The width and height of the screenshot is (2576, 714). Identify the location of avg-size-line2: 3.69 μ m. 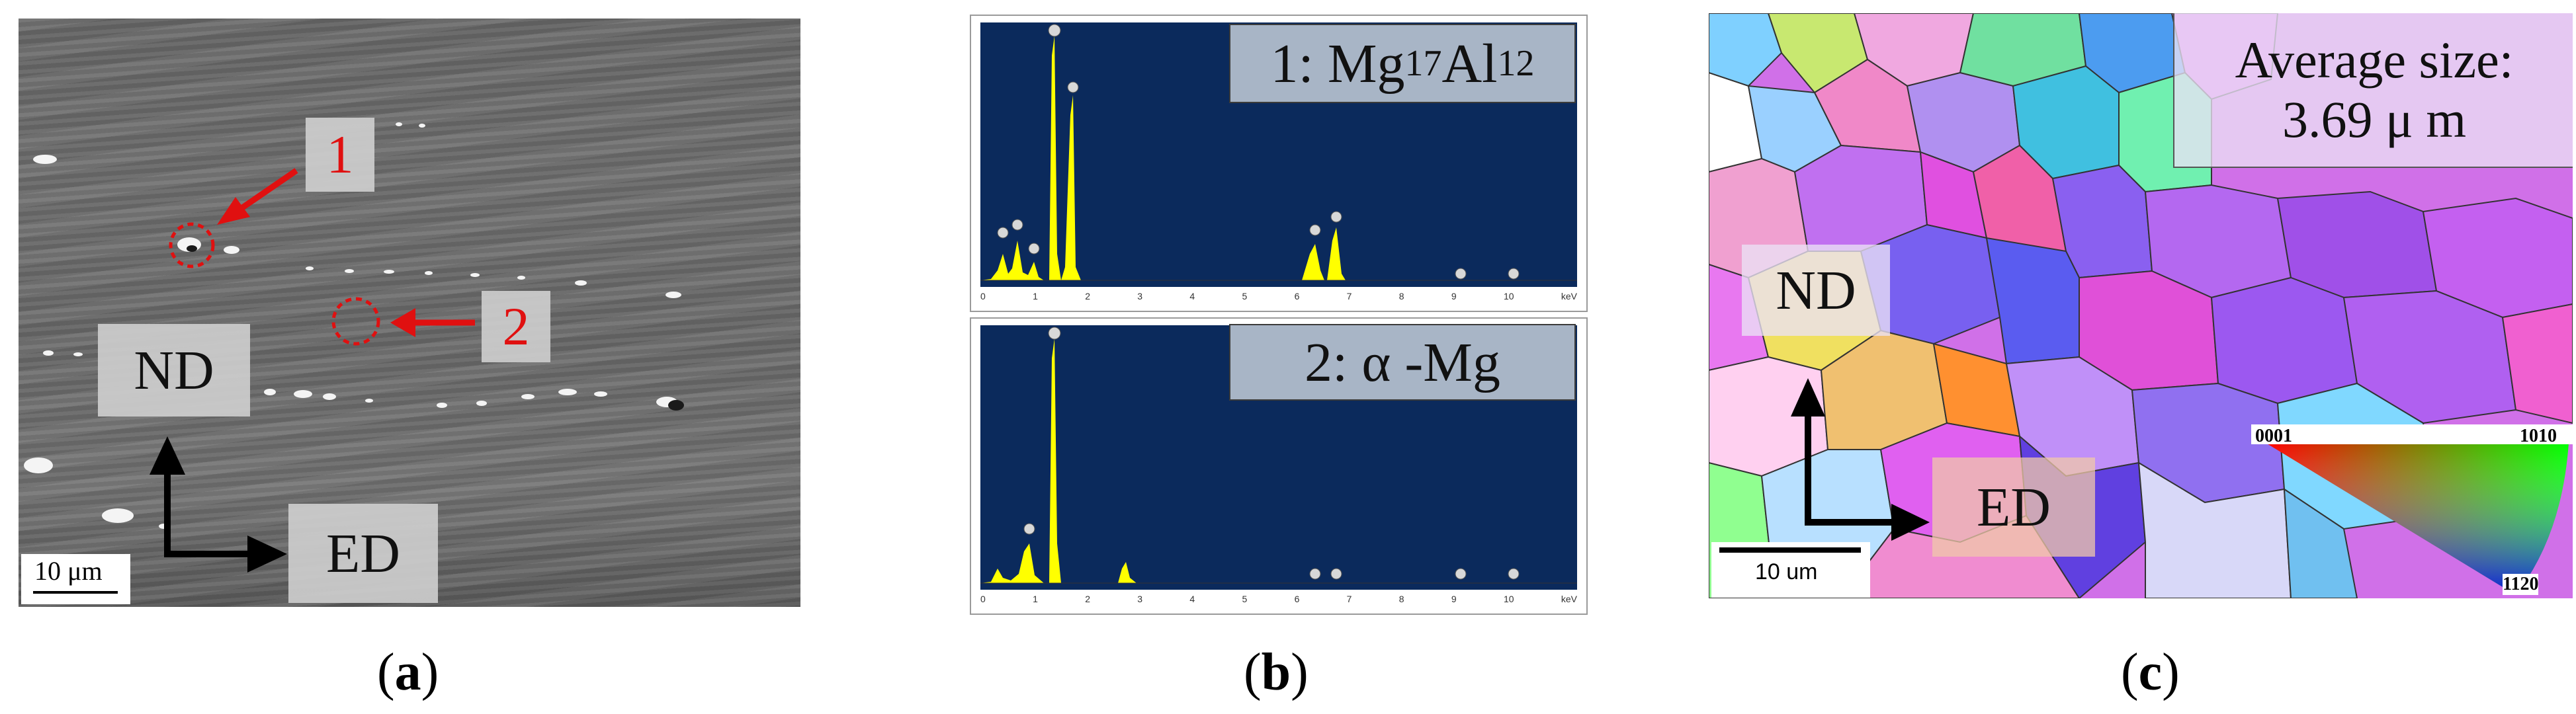
(2374, 119).